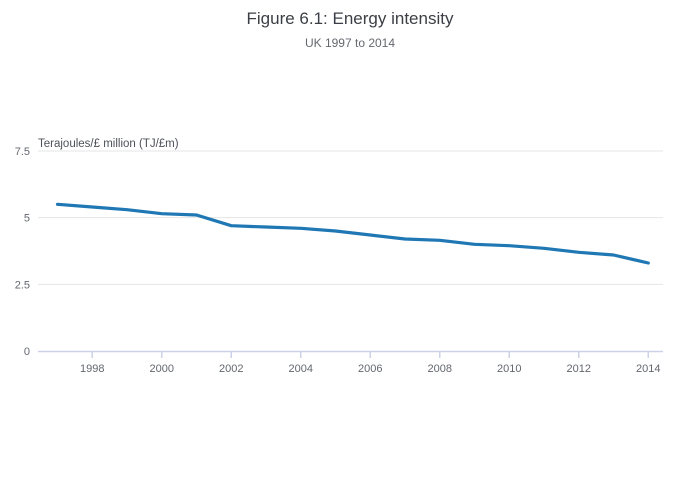  Describe the element at coordinates (350, 18) in the screenshot. I see `chart-title: Figure 6.1: Energy intensity` at that location.